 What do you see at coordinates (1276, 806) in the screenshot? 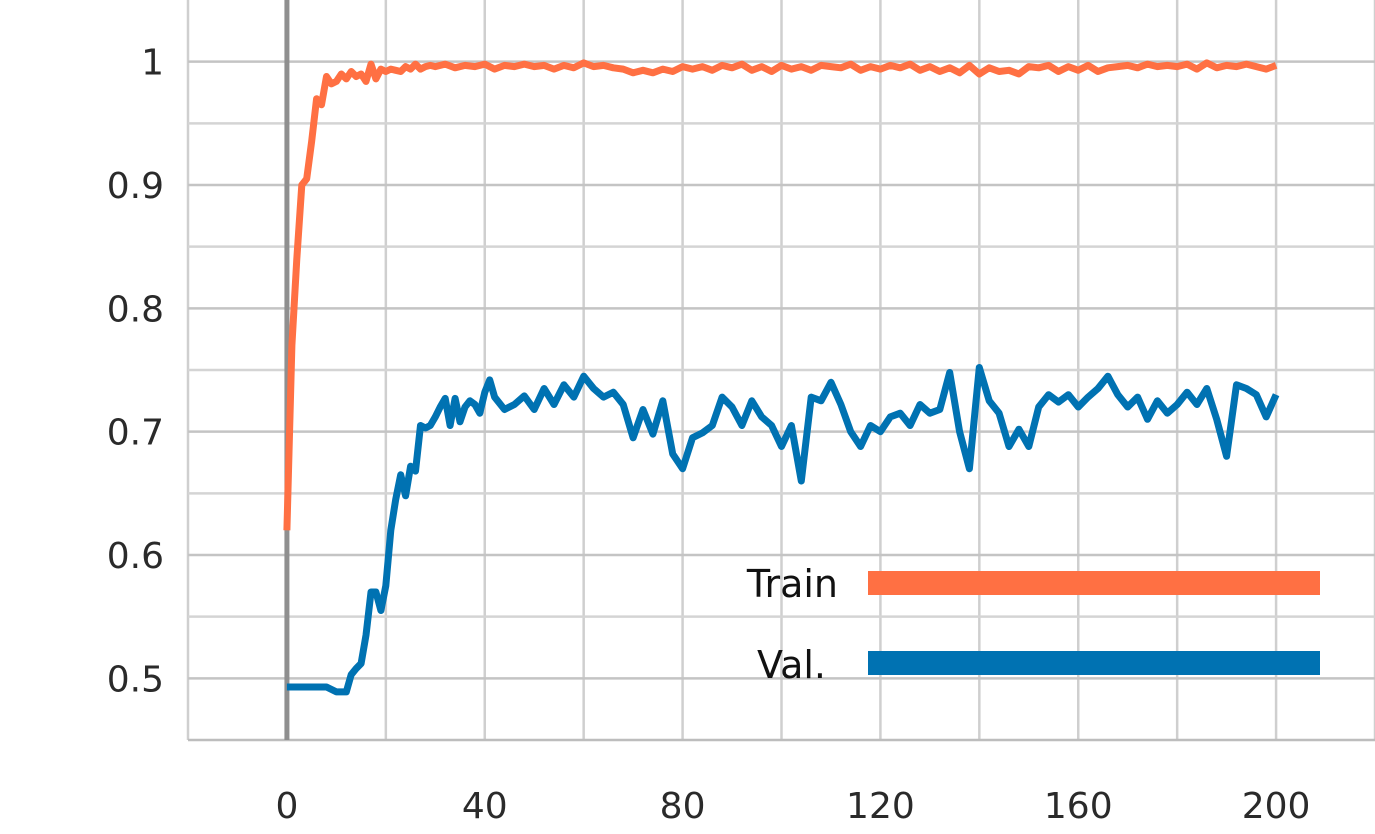
I see `x-tick-label: 200` at bounding box center [1276, 806].